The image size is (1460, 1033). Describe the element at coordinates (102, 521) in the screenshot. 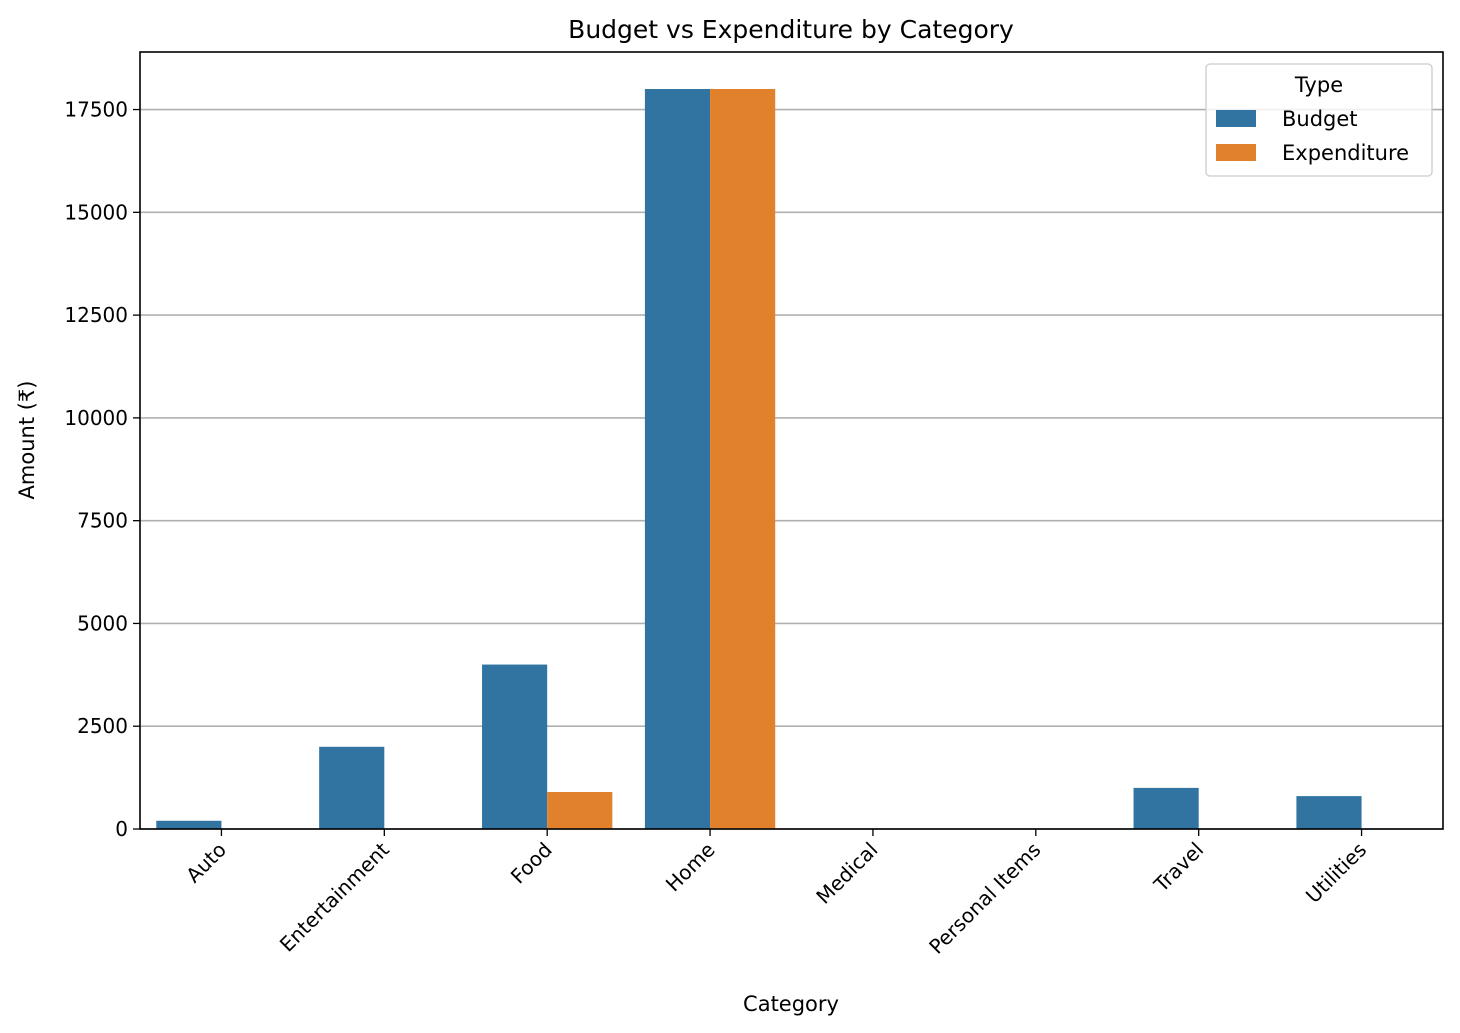

I see `y-tick-label: 7500` at that location.